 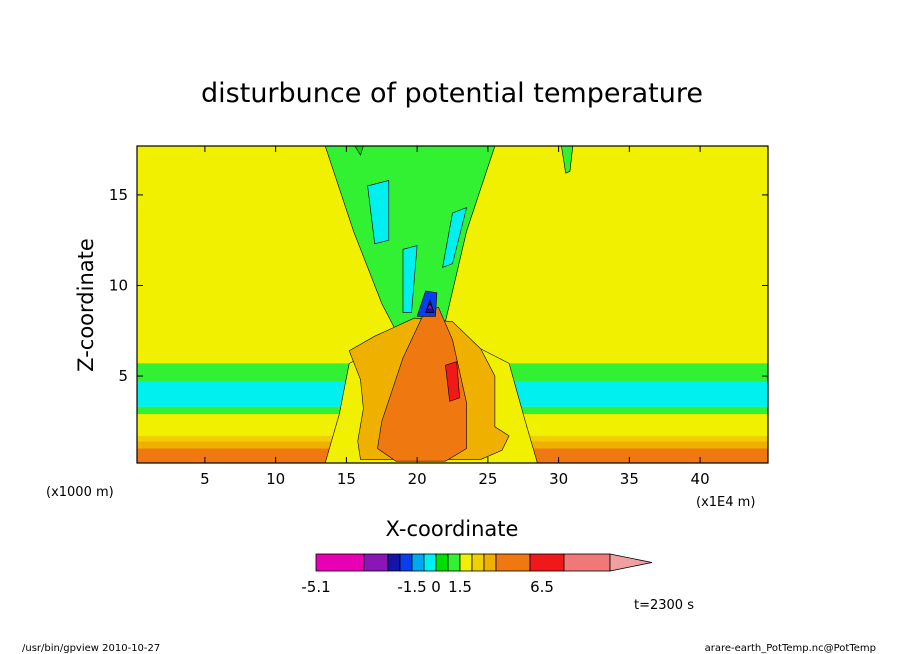 I want to click on time-label: t=2300 s, so click(x=664, y=605).